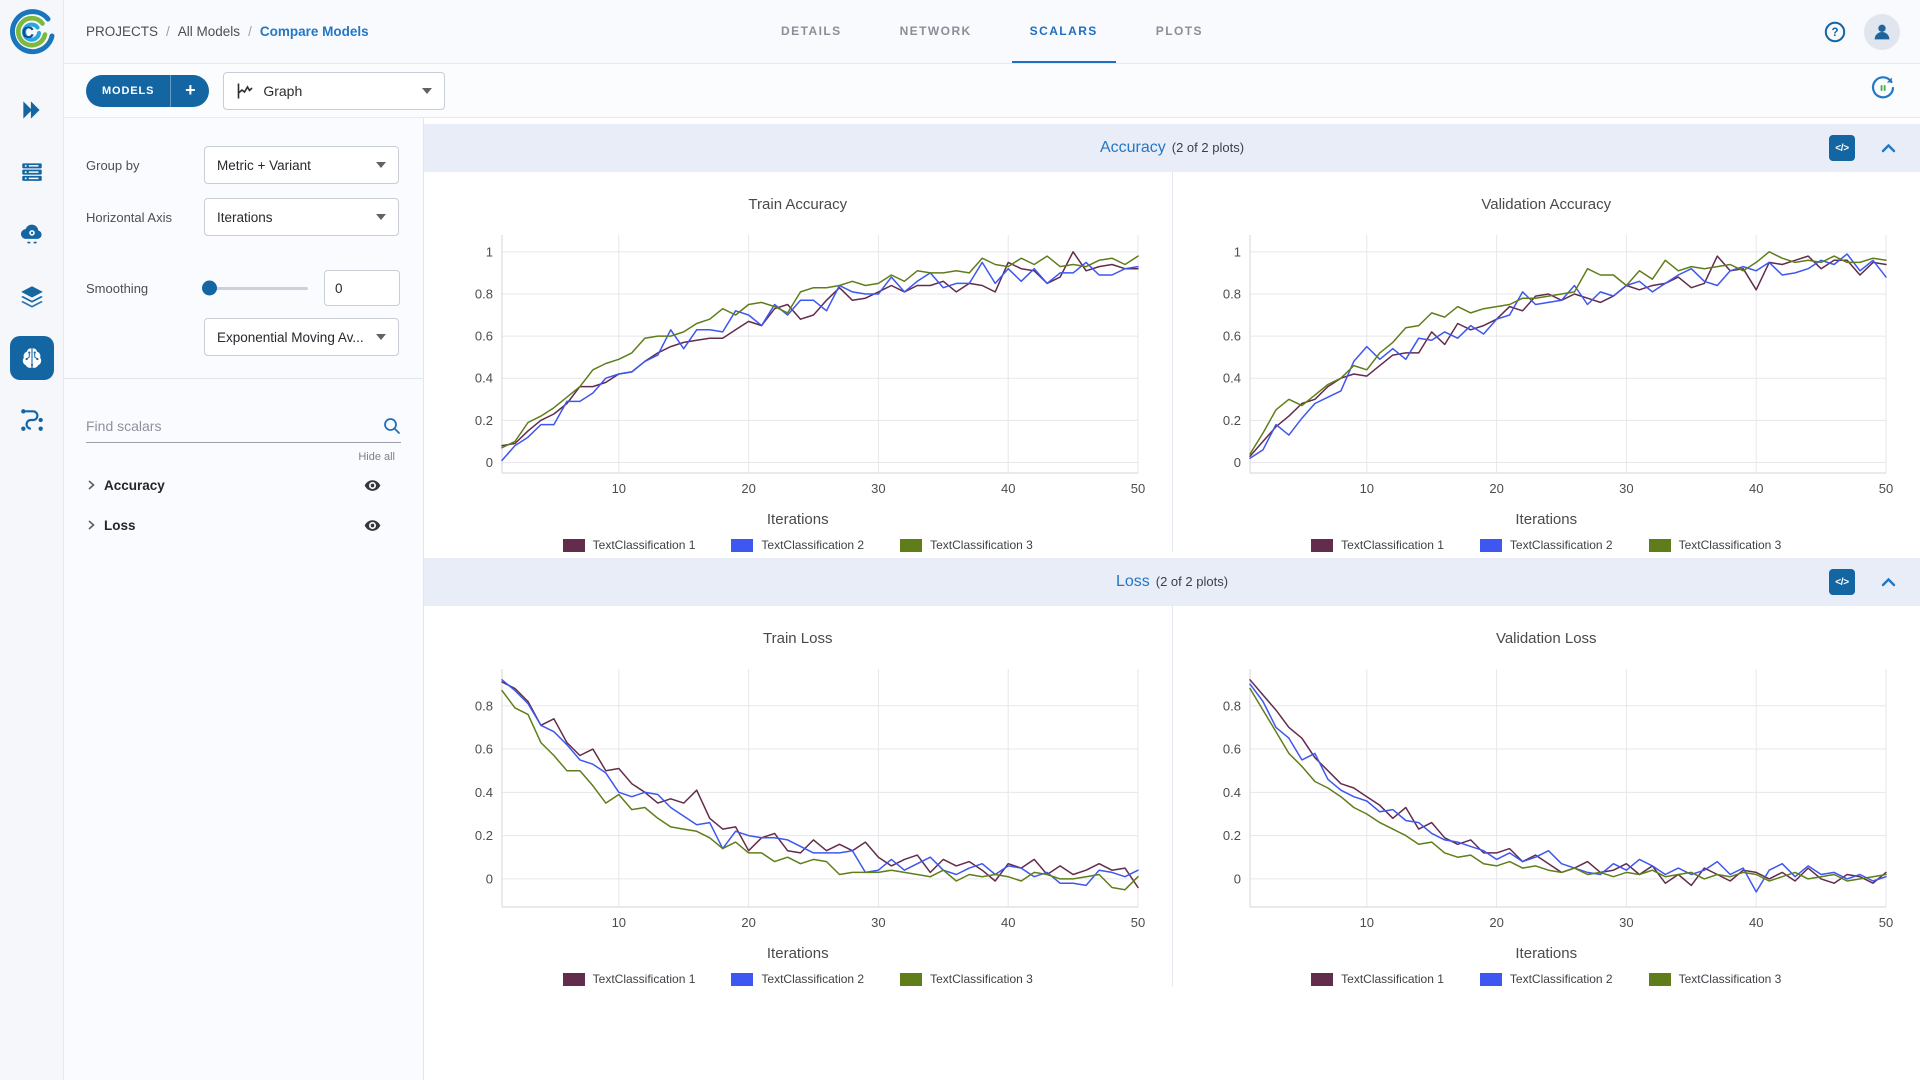 The width and height of the screenshot is (1920, 1080). I want to click on chart-title: Train Accuracy, so click(798, 204).